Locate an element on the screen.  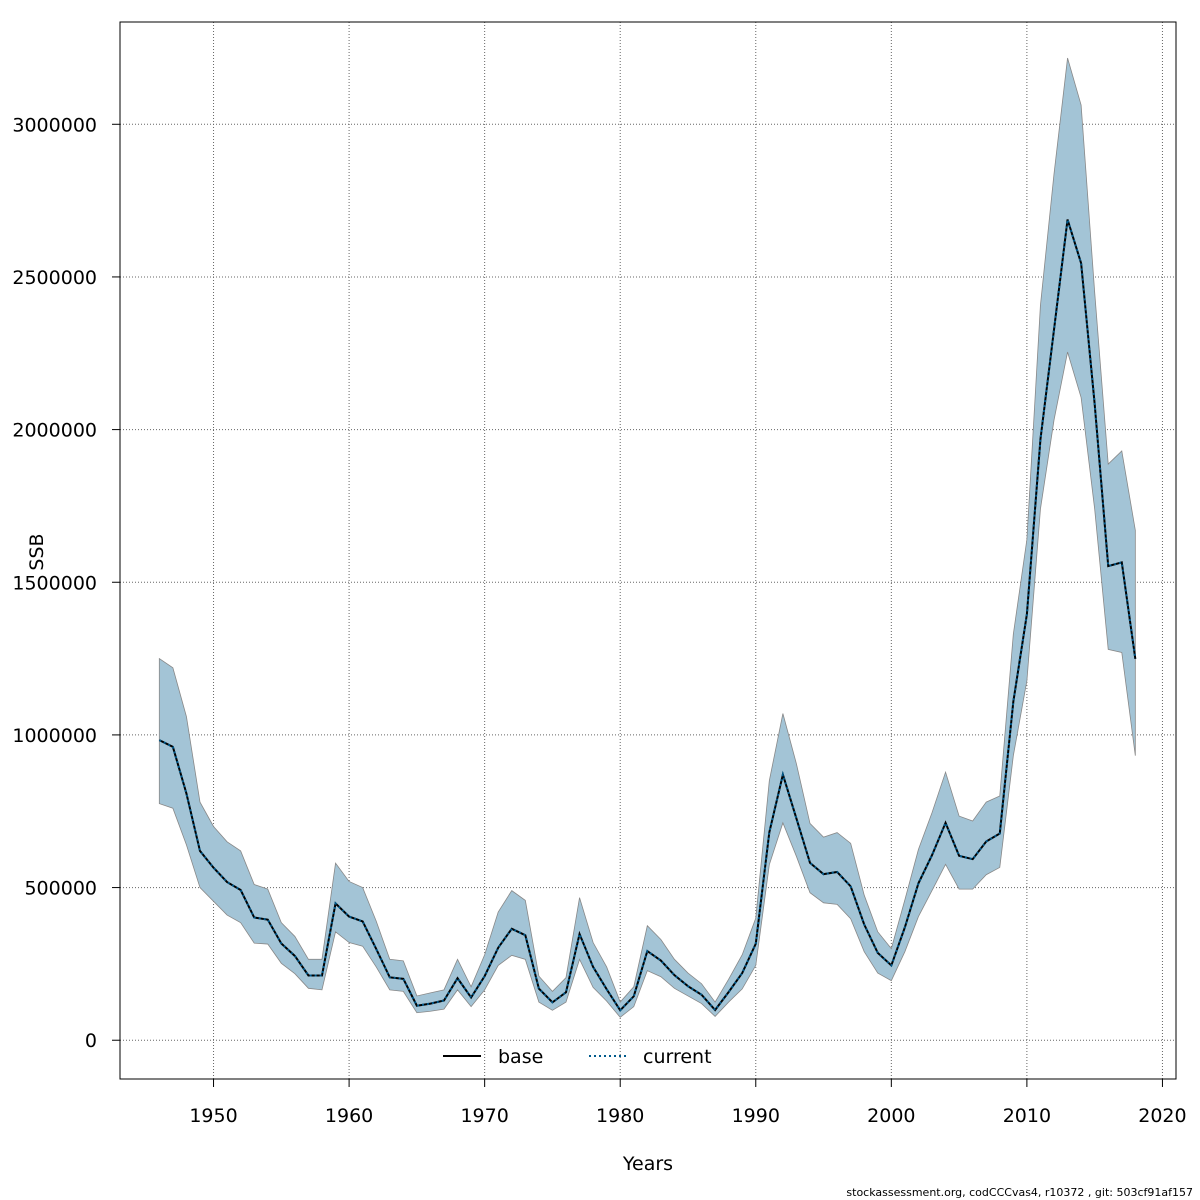
y-tick-label-0: 0 is located at coordinates (91, 1041).